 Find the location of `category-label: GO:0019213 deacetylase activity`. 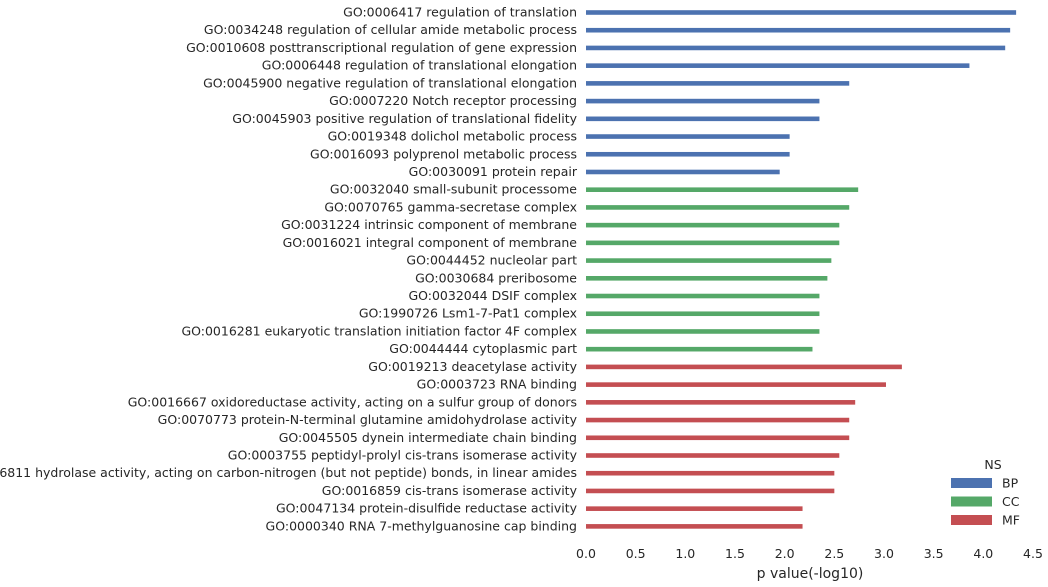

category-label: GO:0019213 deacetylase activity is located at coordinates (472, 366).